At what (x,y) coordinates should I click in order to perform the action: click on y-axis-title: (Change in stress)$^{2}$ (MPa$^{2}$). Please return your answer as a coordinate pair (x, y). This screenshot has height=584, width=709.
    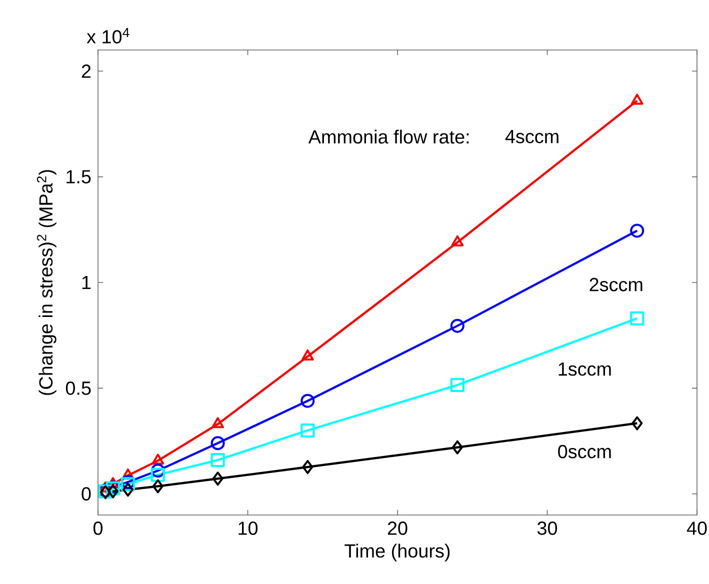
    Looking at the image, I should click on (46, 282).